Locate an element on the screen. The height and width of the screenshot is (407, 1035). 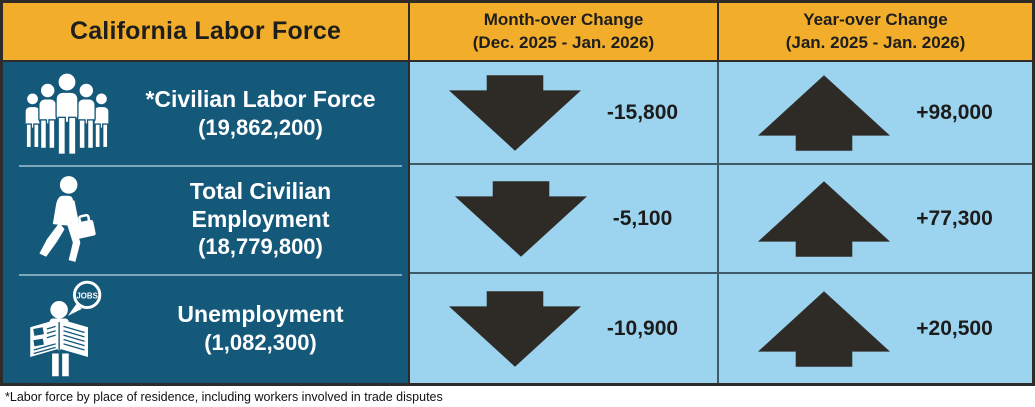
front-leg is located at coordinates (52, 239).